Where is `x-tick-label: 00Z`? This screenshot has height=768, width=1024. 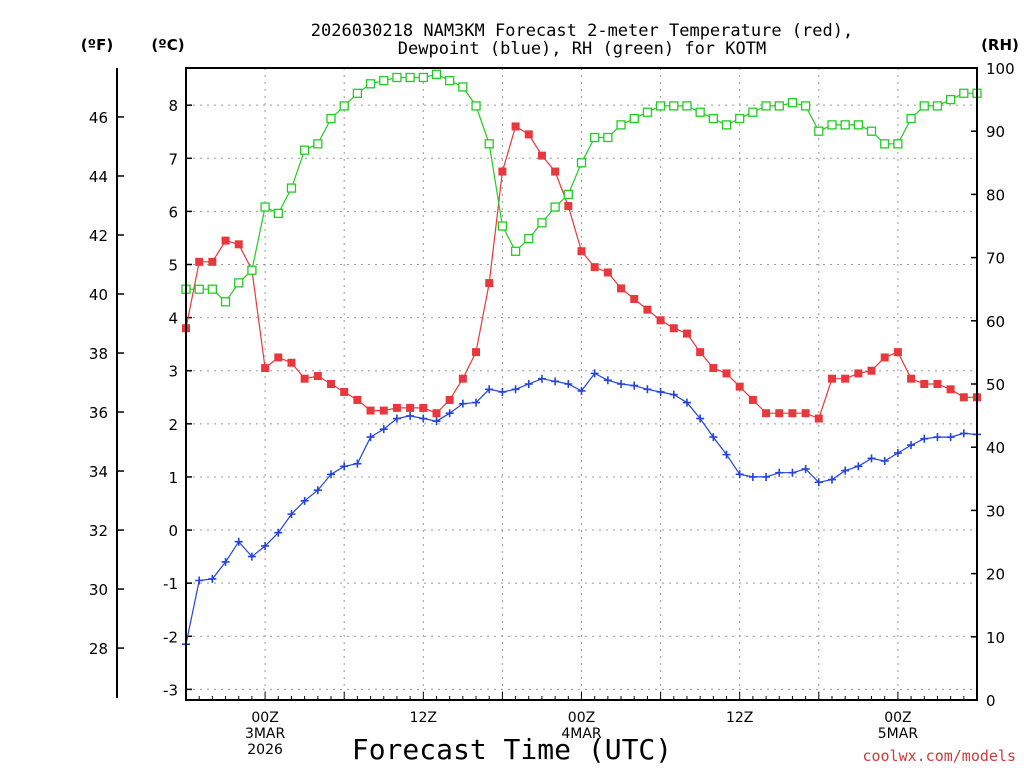
x-tick-label: 00Z is located at coordinates (264, 718).